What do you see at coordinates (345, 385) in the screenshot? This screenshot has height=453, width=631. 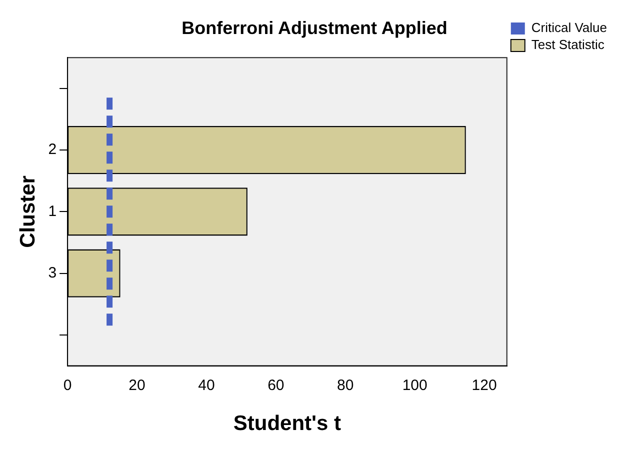 I see `x-tick-label: 80` at bounding box center [345, 385].